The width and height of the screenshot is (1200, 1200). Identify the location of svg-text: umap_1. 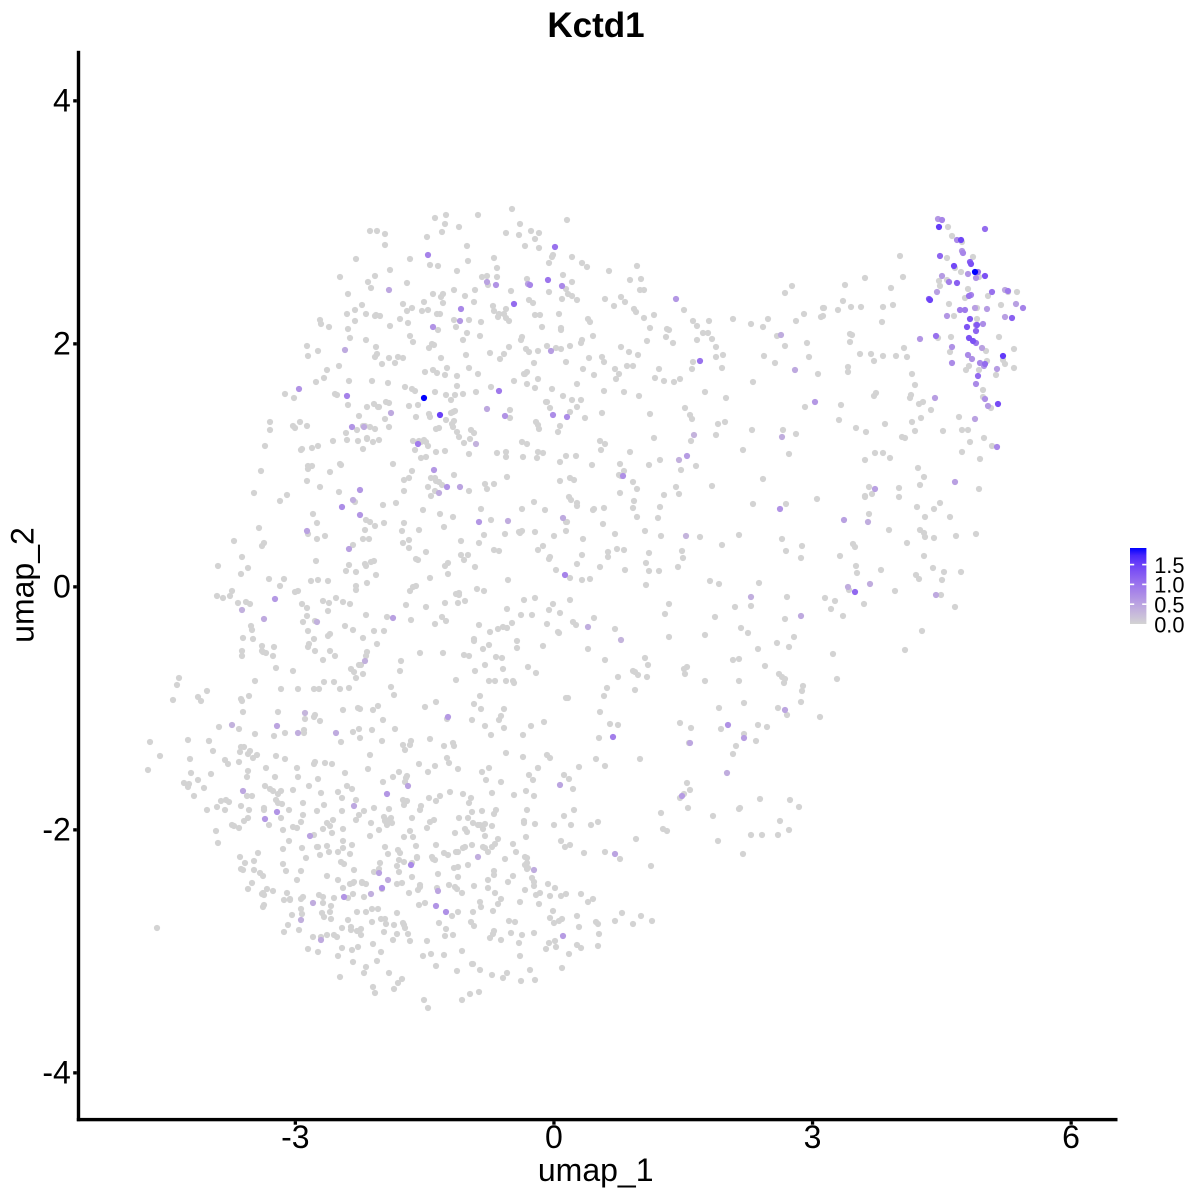
(596, 1170).